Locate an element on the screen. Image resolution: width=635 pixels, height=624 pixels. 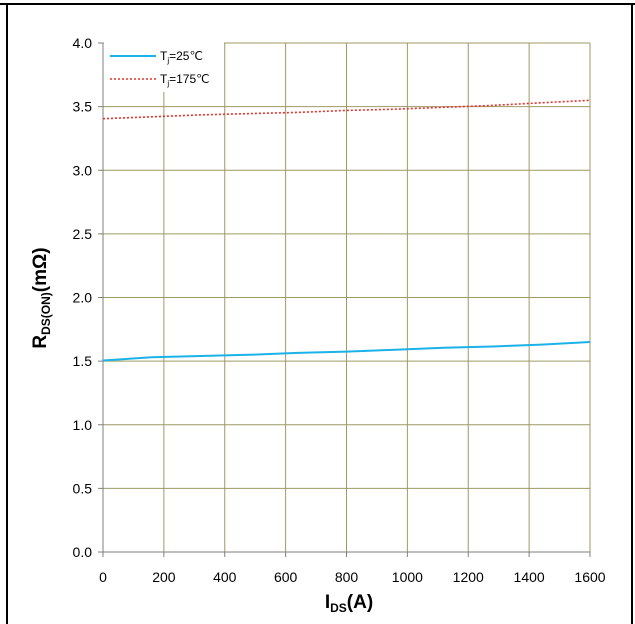
x-tick-label: 200 is located at coordinates (164, 577).